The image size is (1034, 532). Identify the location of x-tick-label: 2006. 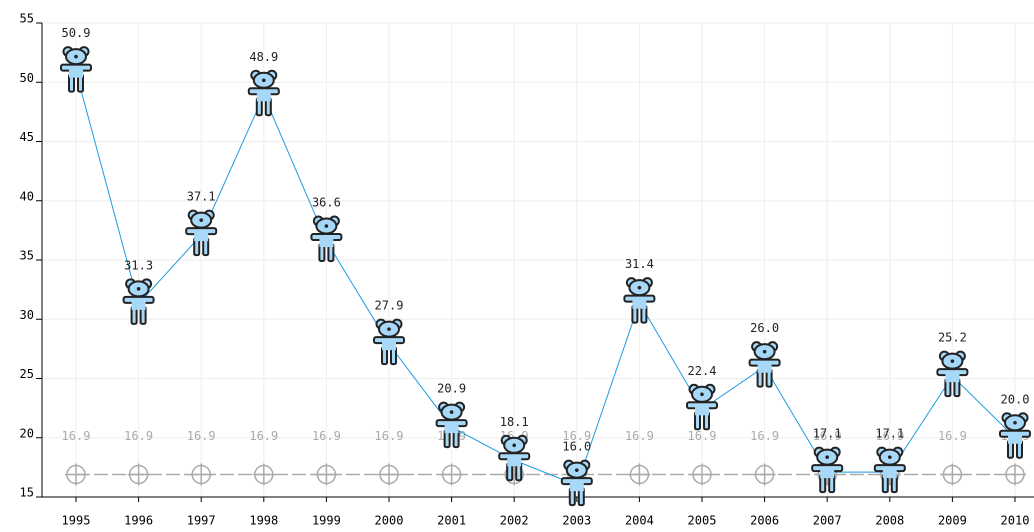
(764, 521).